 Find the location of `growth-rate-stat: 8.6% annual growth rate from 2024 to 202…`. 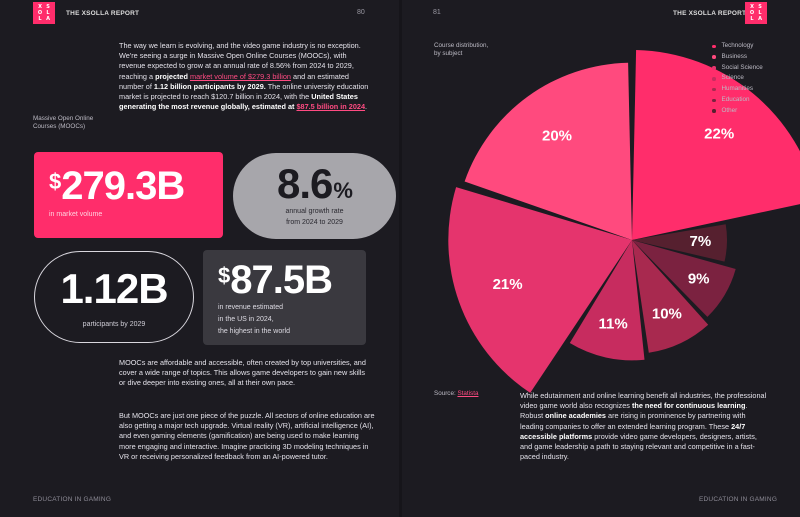

growth-rate-stat: 8.6% annual growth rate from 2024 to 202… is located at coordinates (314, 196).